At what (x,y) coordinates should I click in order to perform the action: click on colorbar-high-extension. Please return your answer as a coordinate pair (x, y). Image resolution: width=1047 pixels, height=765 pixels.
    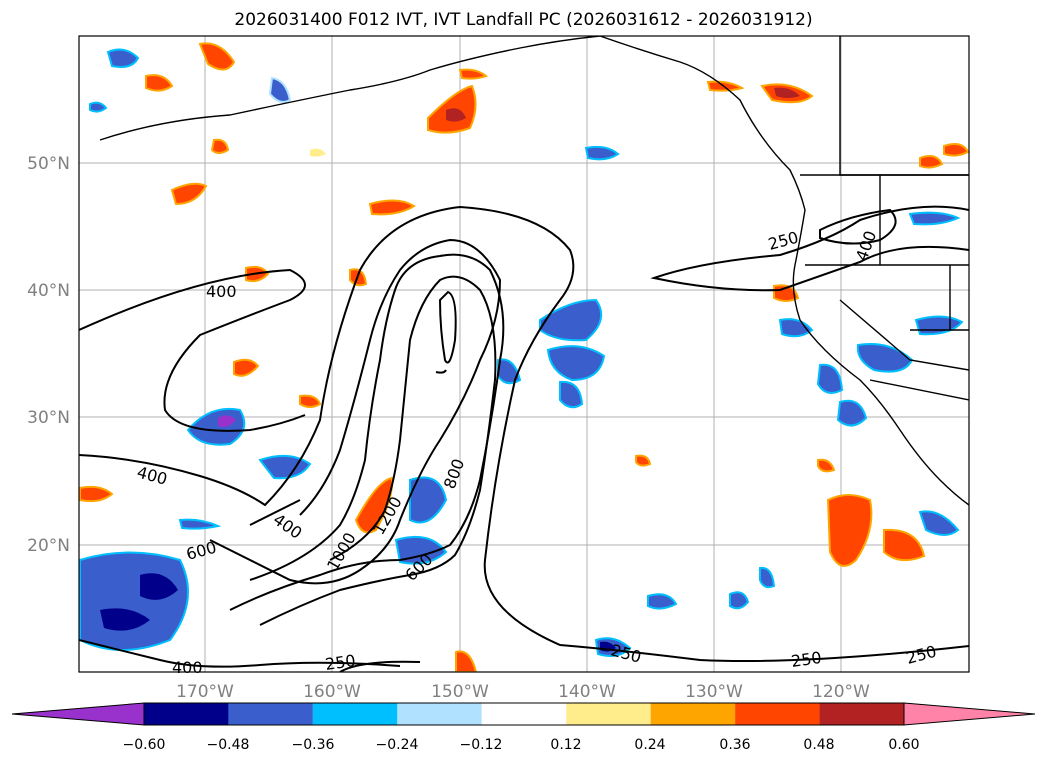
    Looking at the image, I should click on (969, 714).